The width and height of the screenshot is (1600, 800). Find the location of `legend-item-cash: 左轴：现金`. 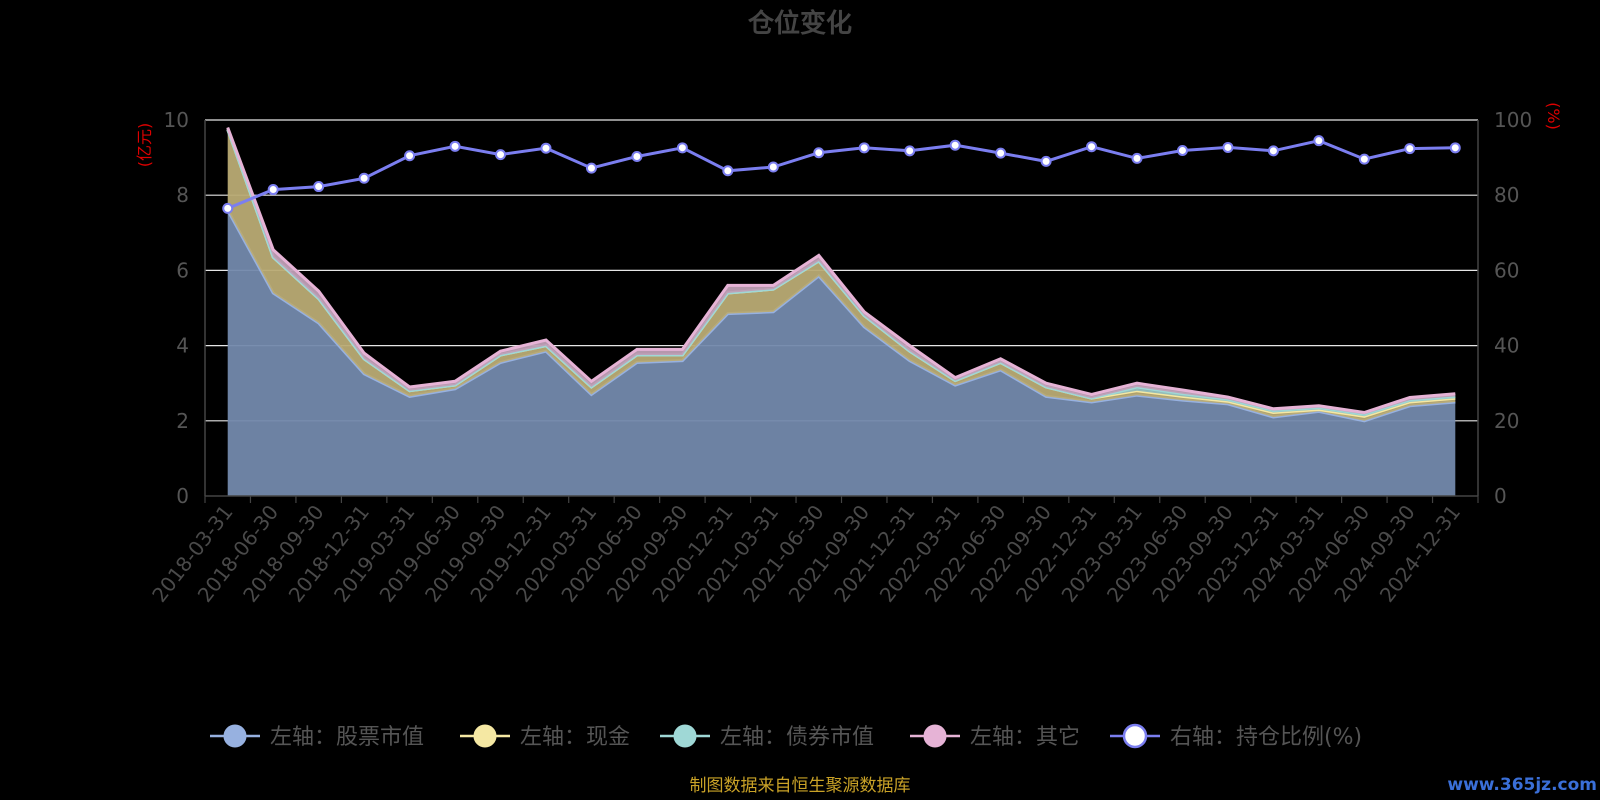

legend-item-cash: 左轴：现金 is located at coordinates (545, 737).